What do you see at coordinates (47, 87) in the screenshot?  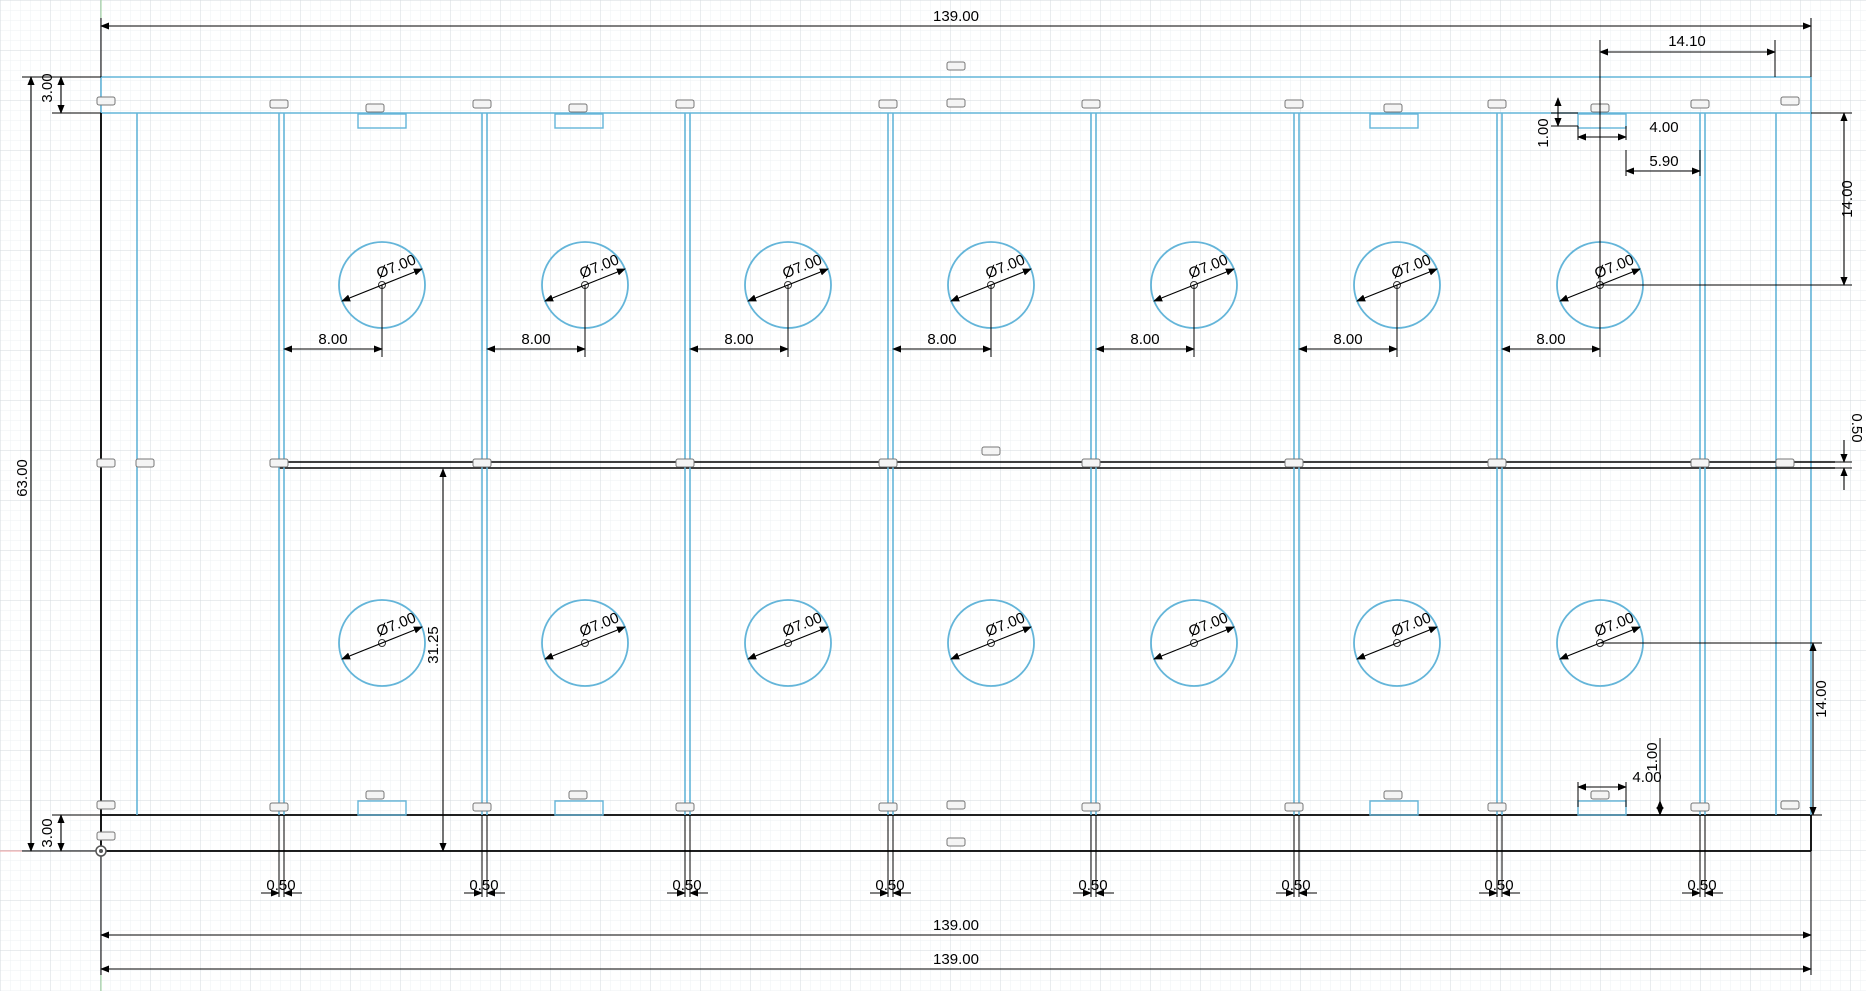 I see `top-strip-height-label: 3.00` at bounding box center [47, 87].